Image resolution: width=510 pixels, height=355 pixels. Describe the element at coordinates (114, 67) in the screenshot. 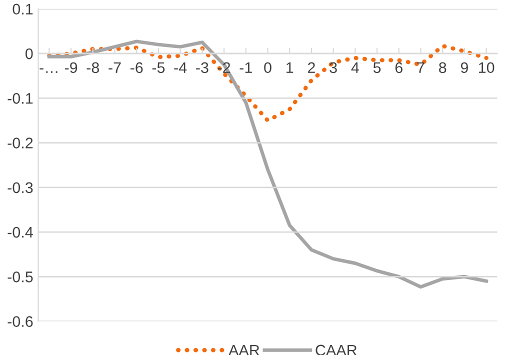

I see `x-tick-label: -7` at that location.